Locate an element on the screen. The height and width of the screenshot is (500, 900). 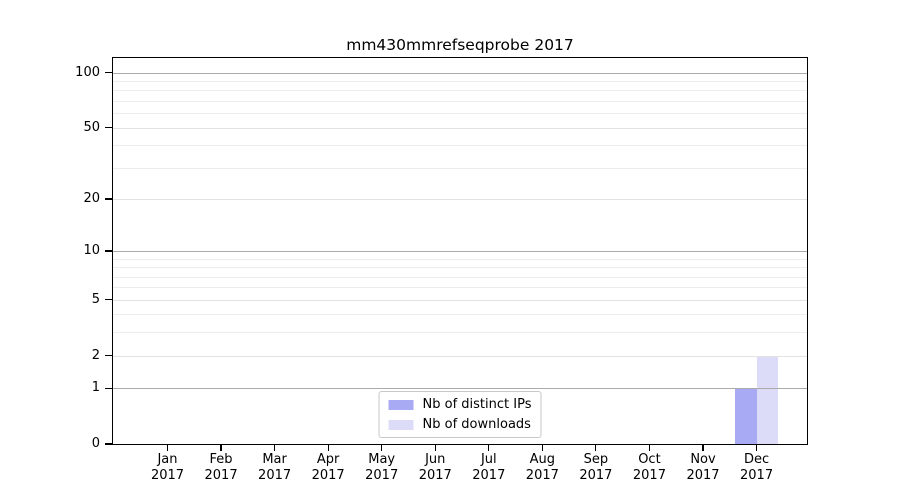
y-tick-label: 10 is located at coordinates (91, 250).